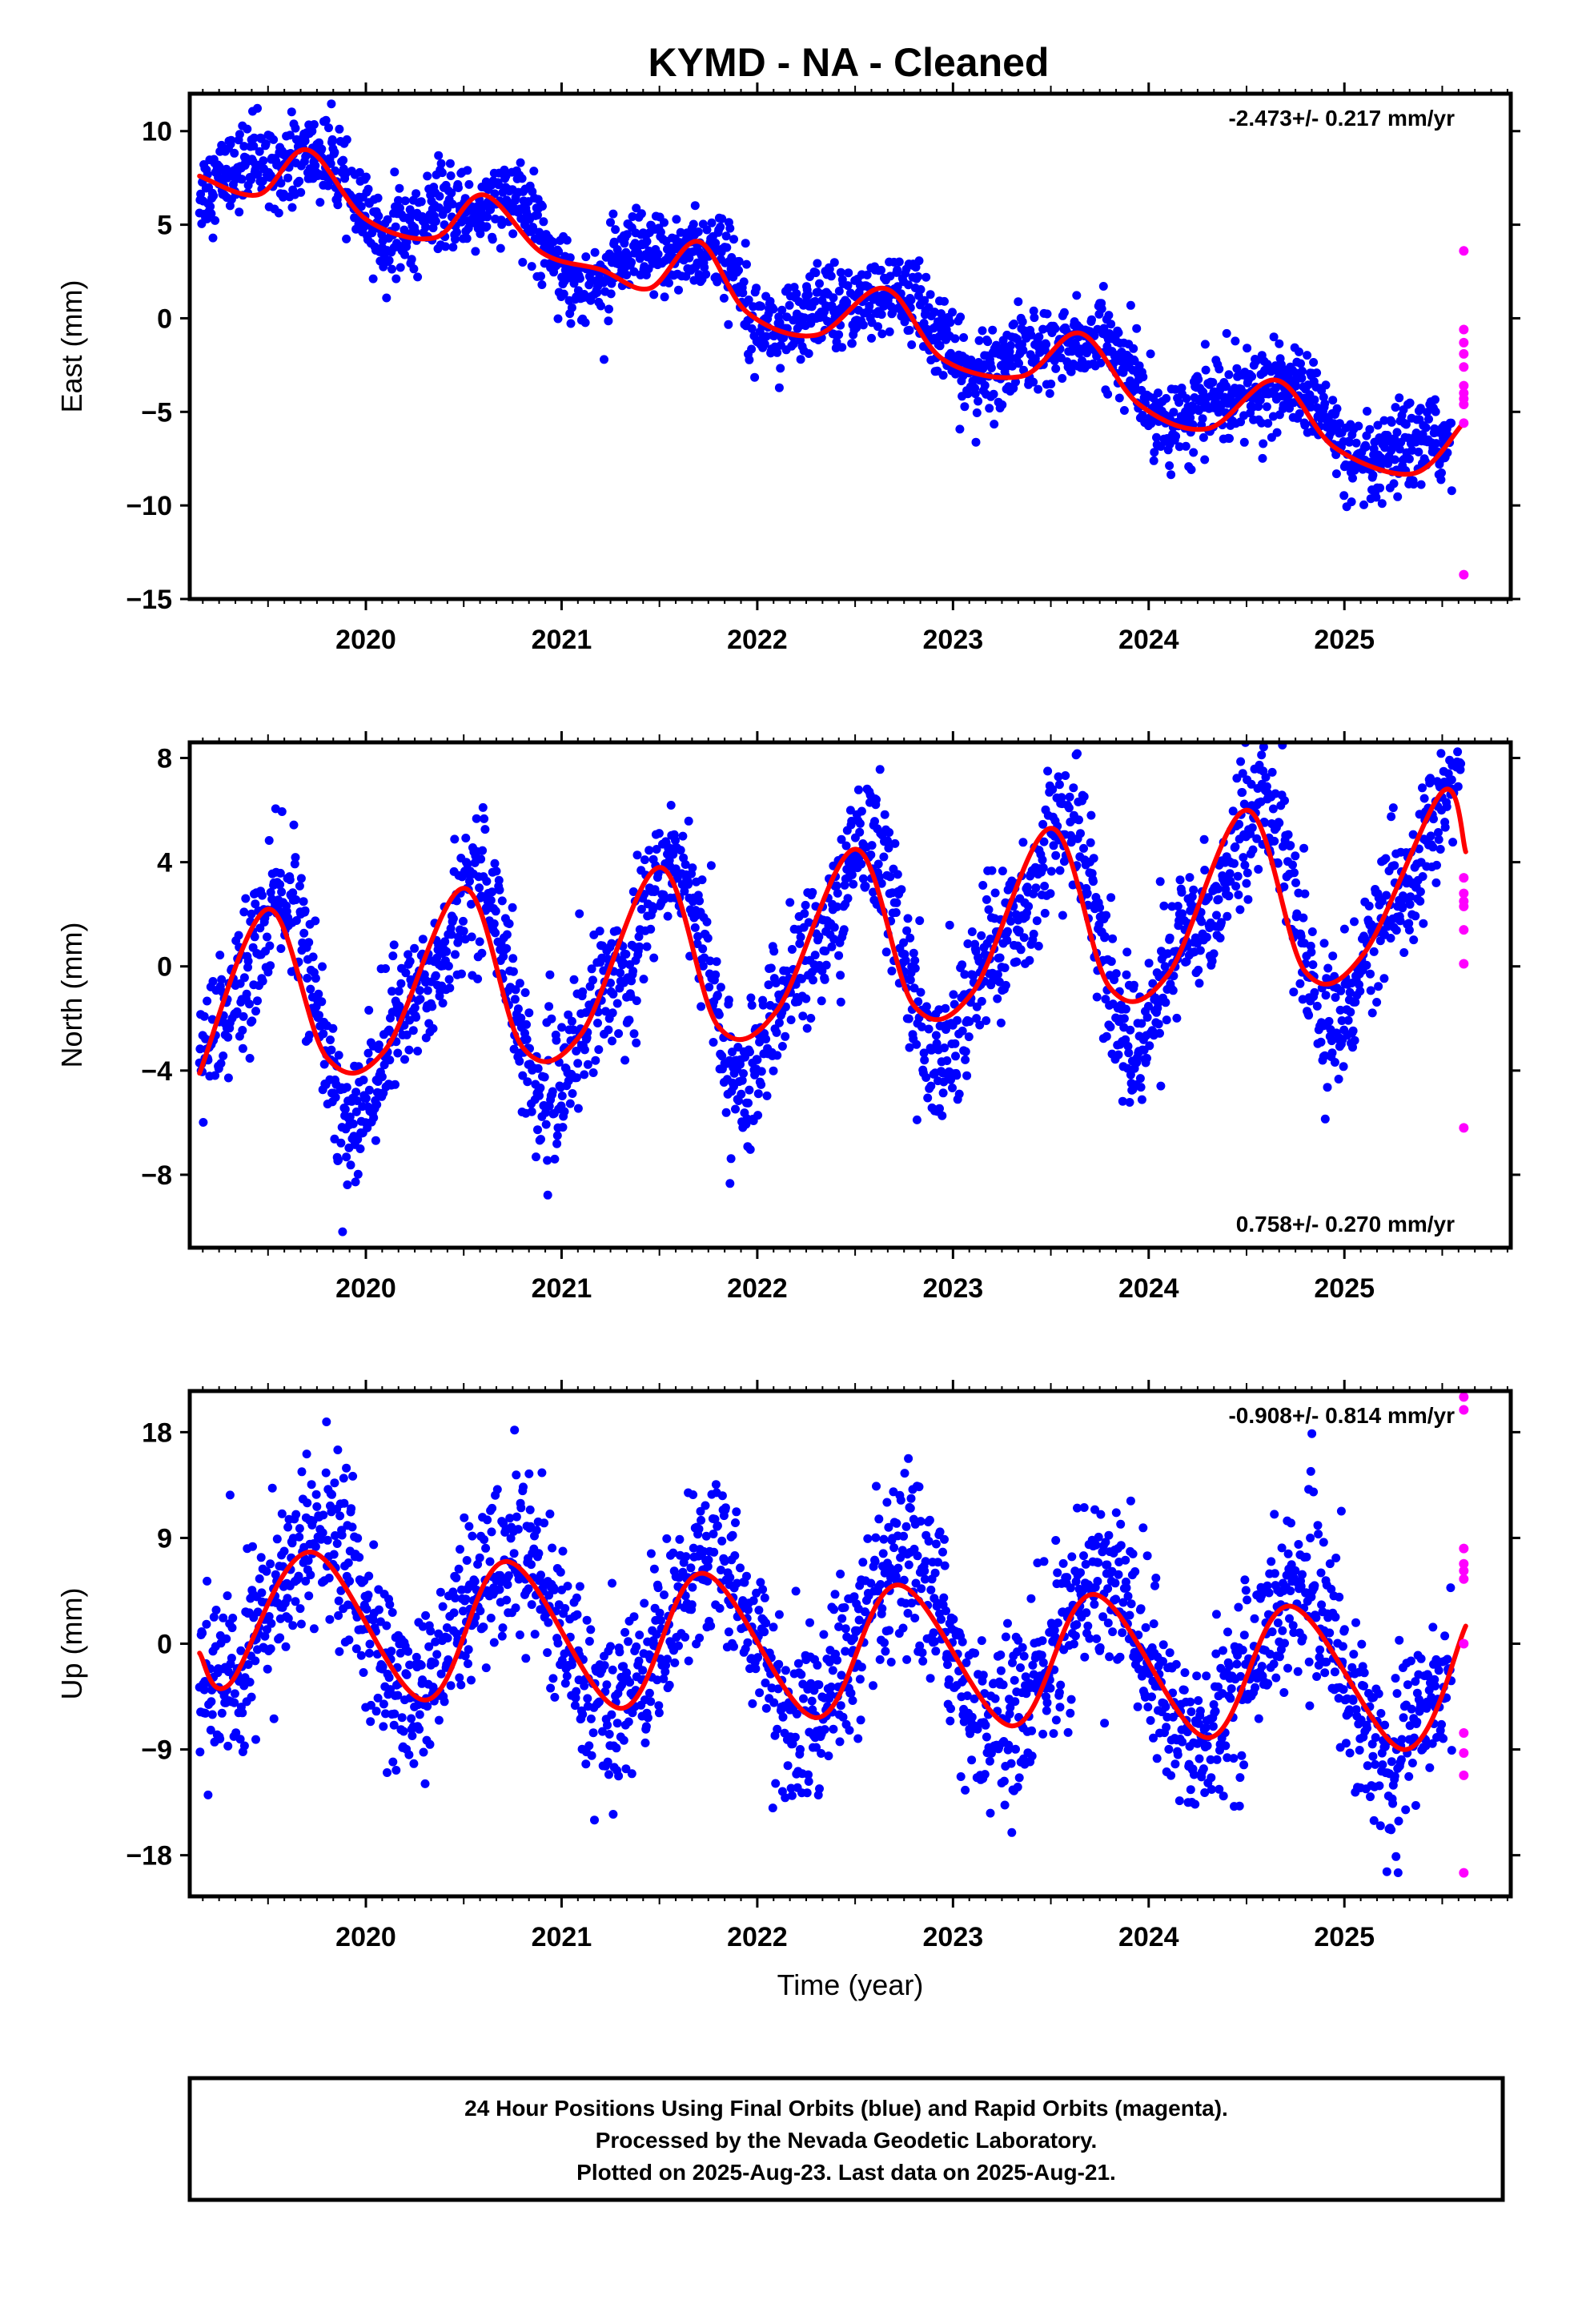 This screenshot has height=2324, width=1582. I want to click on x-tick-label: 2023, so click(954, 640).